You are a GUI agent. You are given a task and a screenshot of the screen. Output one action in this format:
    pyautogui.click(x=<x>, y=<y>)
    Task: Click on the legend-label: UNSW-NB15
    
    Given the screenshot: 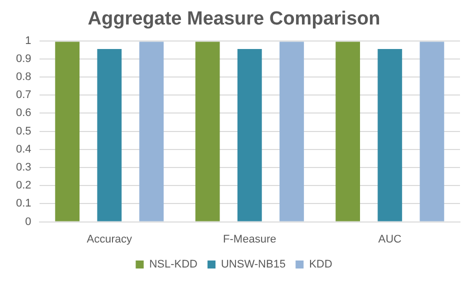 What is the action you would take?
    pyautogui.click(x=253, y=264)
    